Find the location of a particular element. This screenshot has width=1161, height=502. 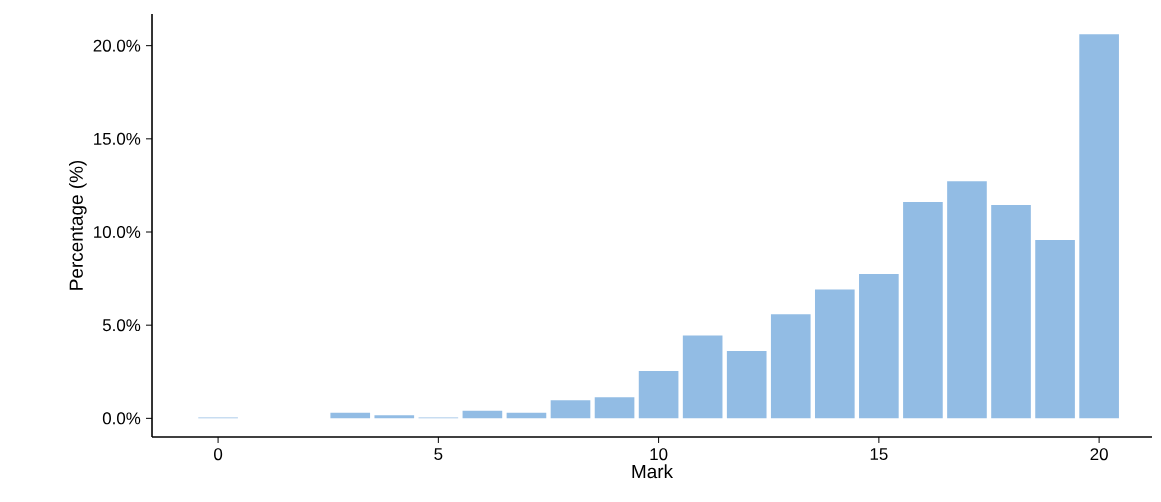

x-tick-label: 10 is located at coordinates (659, 454).